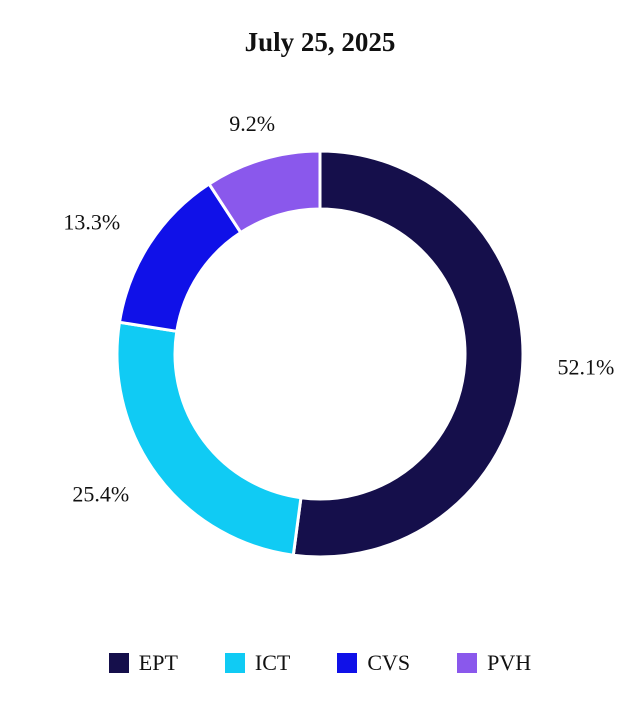  I want to click on legend-item-cvs: CVS, so click(373, 663).